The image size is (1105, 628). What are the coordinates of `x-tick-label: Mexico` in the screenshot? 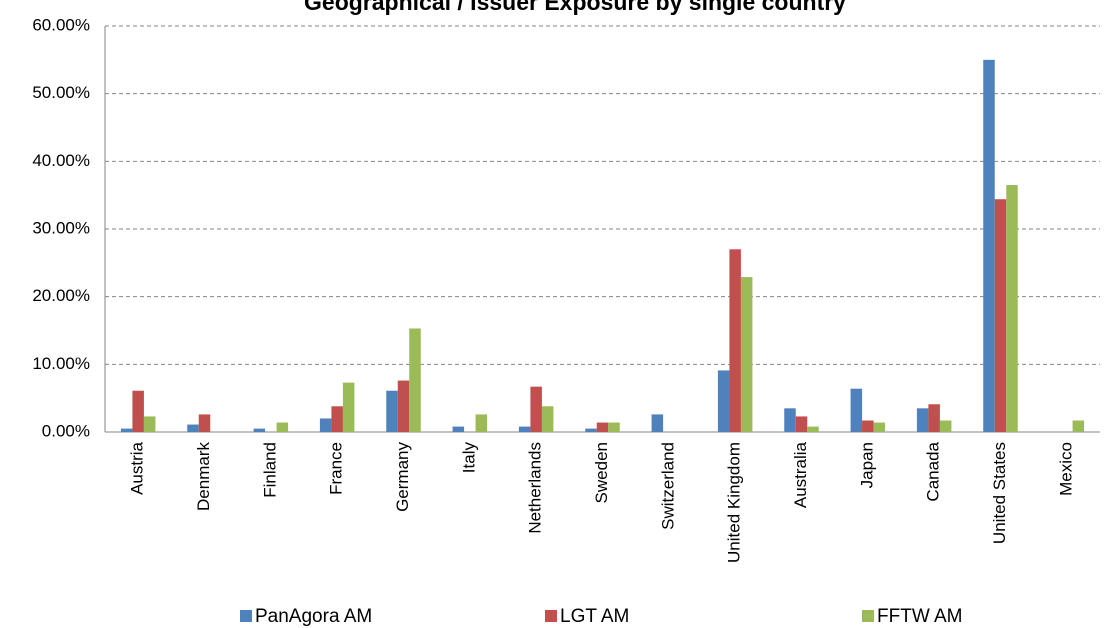 It's located at (1065, 469).